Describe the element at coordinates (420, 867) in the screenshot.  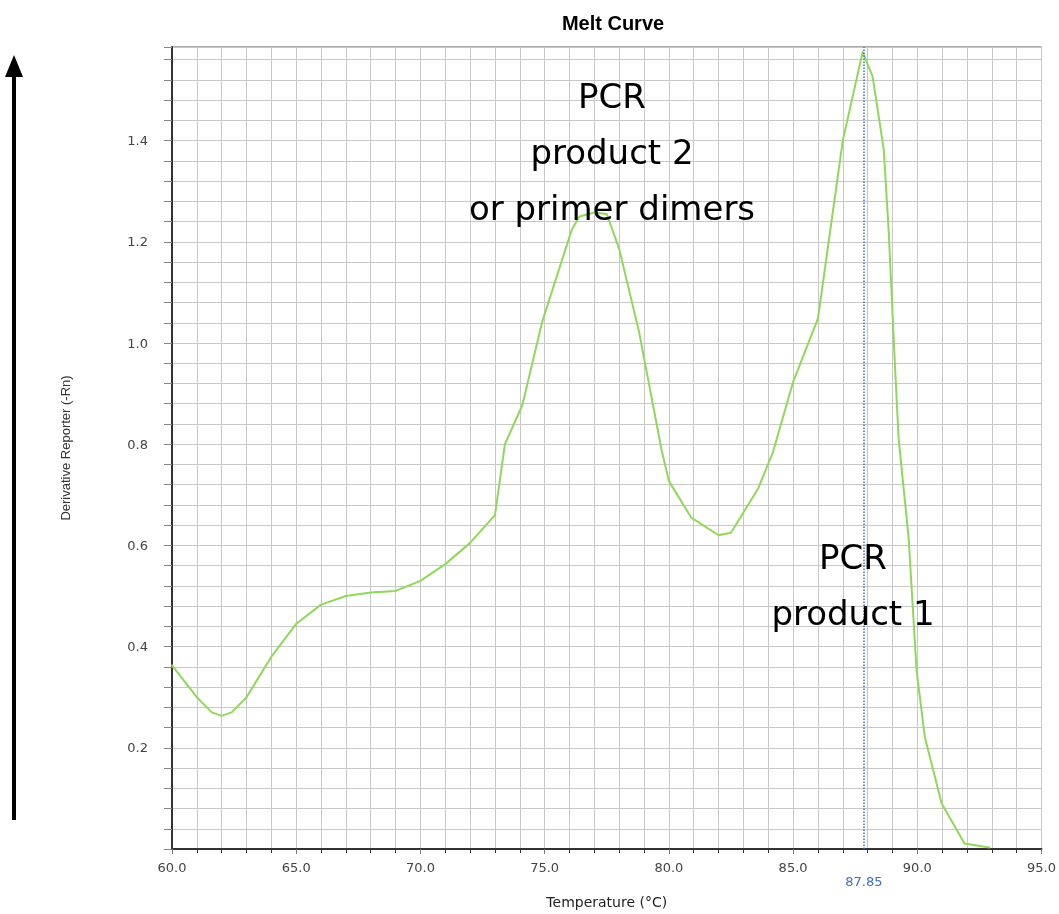
I see `x-tick-label: 70.0` at that location.